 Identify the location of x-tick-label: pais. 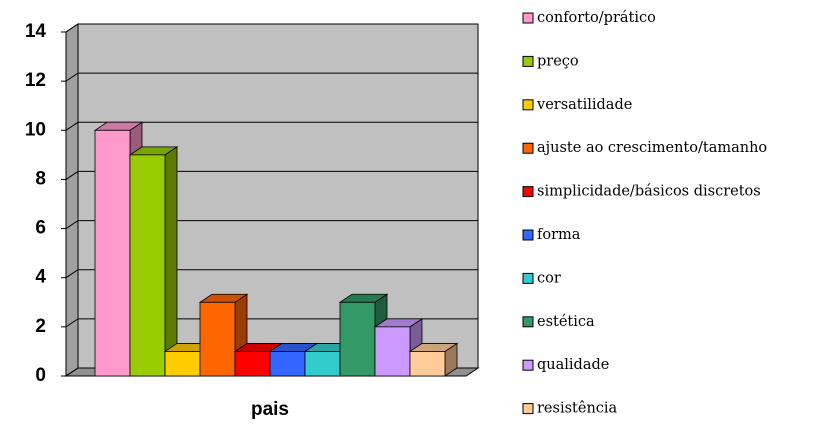
(270, 409).